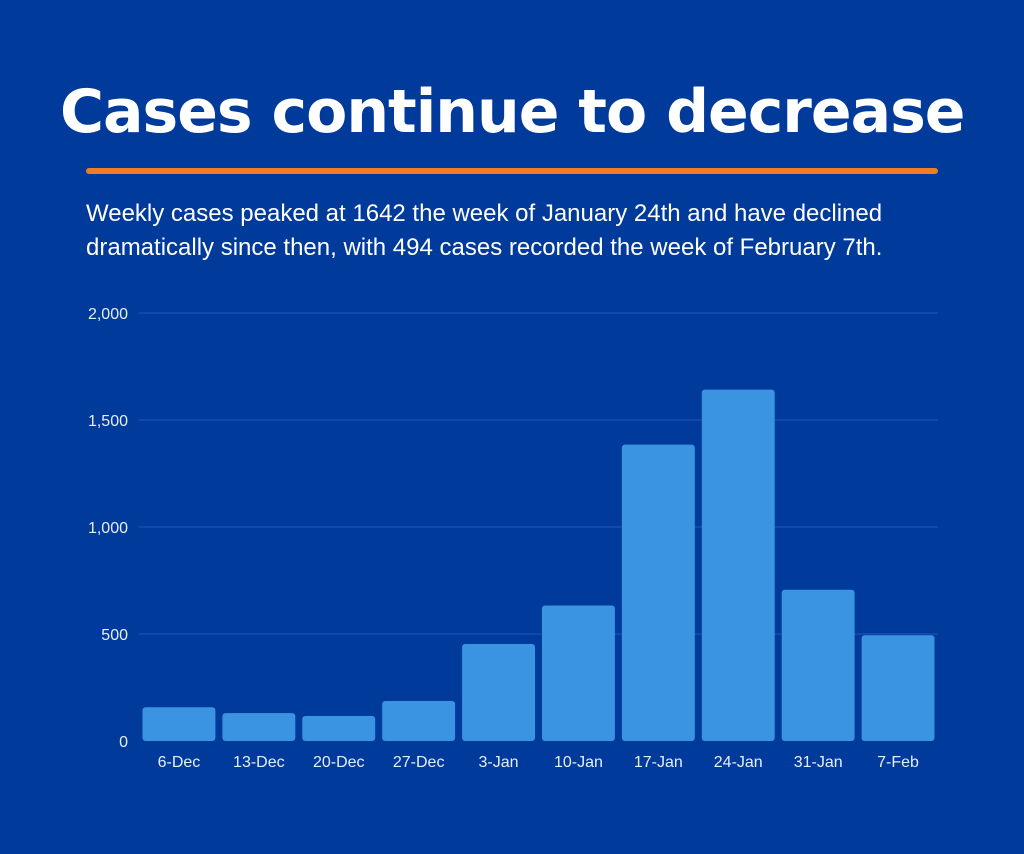 The width and height of the screenshot is (1024, 854). I want to click on bar-13-dec, so click(259, 727).